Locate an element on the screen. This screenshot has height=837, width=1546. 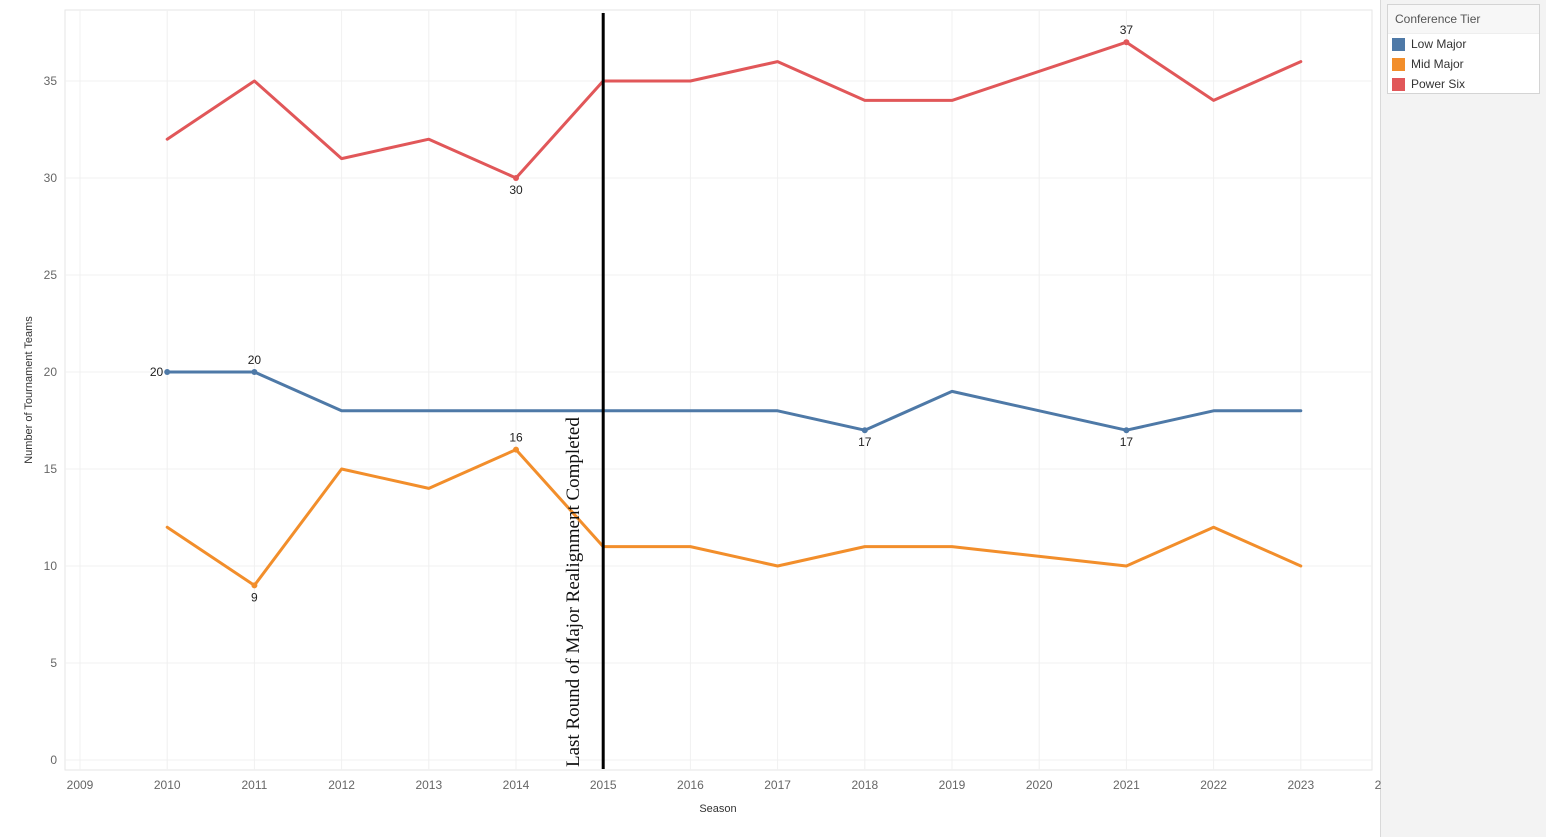
legend-swatch-power-six is located at coordinates (1398, 84).